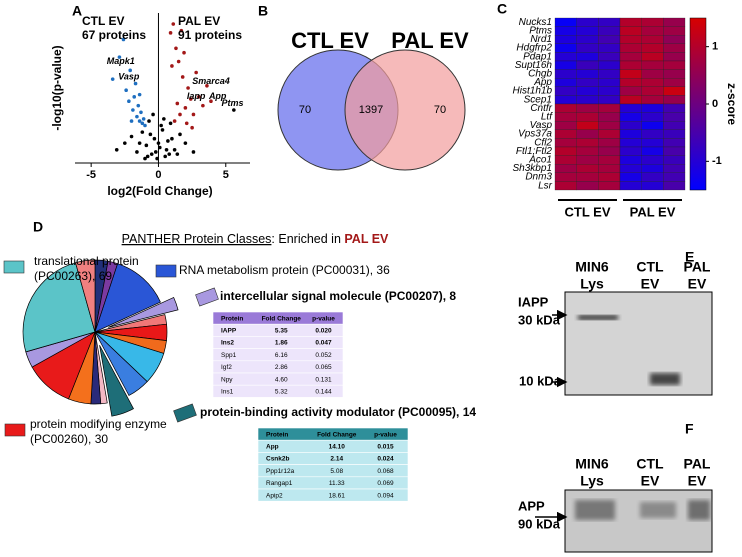 The width and height of the screenshot is (742, 557). I want to click on group-label: CTL EV, so click(588, 211).